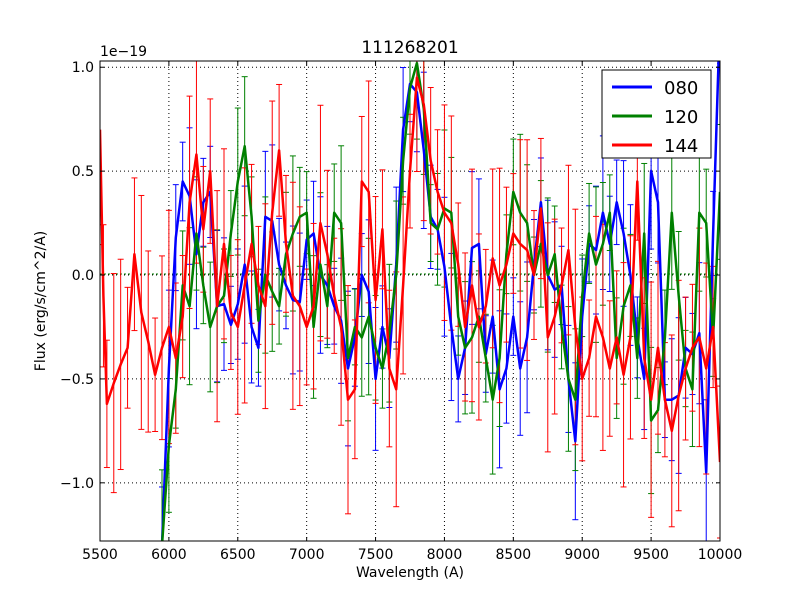 The width and height of the screenshot is (800, 604). Describe the element at coordinates (83, 68) in the screenshot. I see `y-tick-label: 1.0` at that location.